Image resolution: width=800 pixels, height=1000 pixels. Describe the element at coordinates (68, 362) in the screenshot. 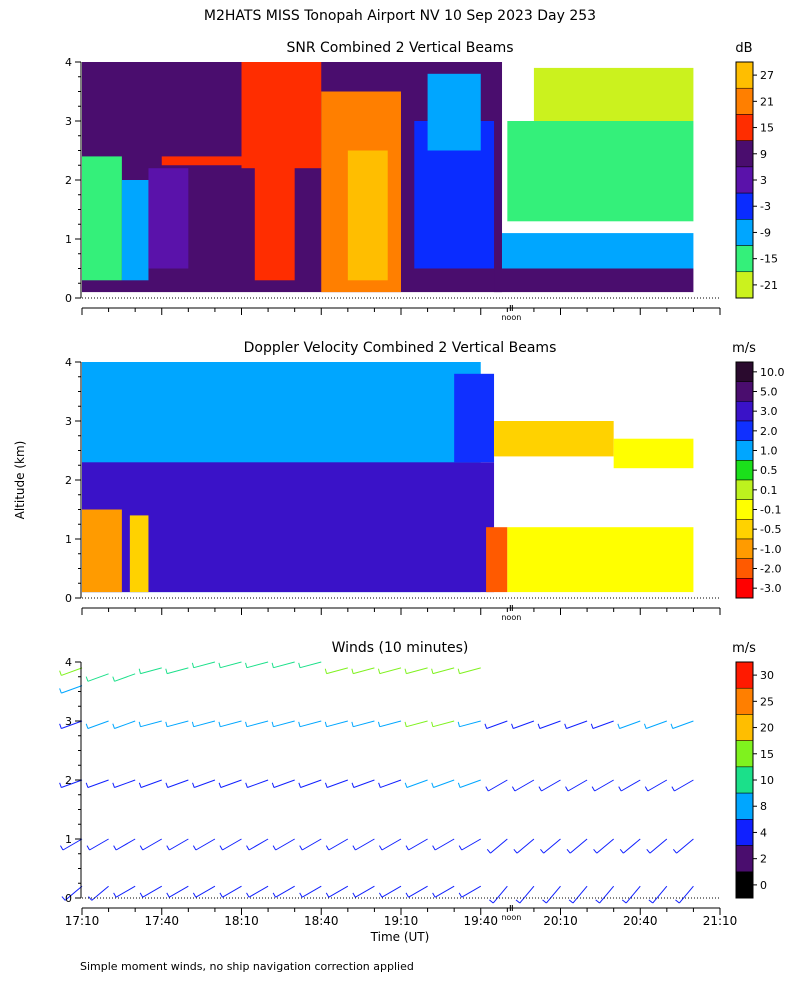

I see `y-tick-label: 4` at that location.